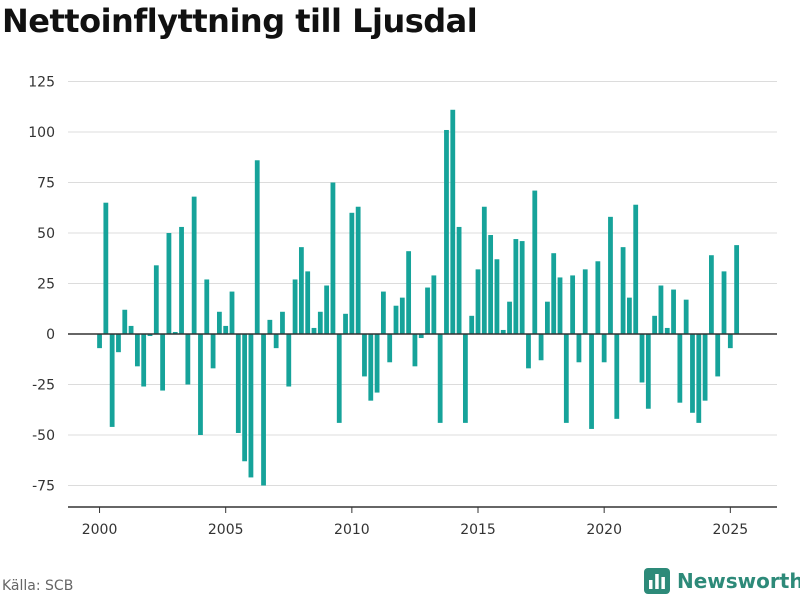  What do you see at coordinates (50, 335) in the screenshot?
I see `y-tick-label: 0` at bounding box center [50, 335].